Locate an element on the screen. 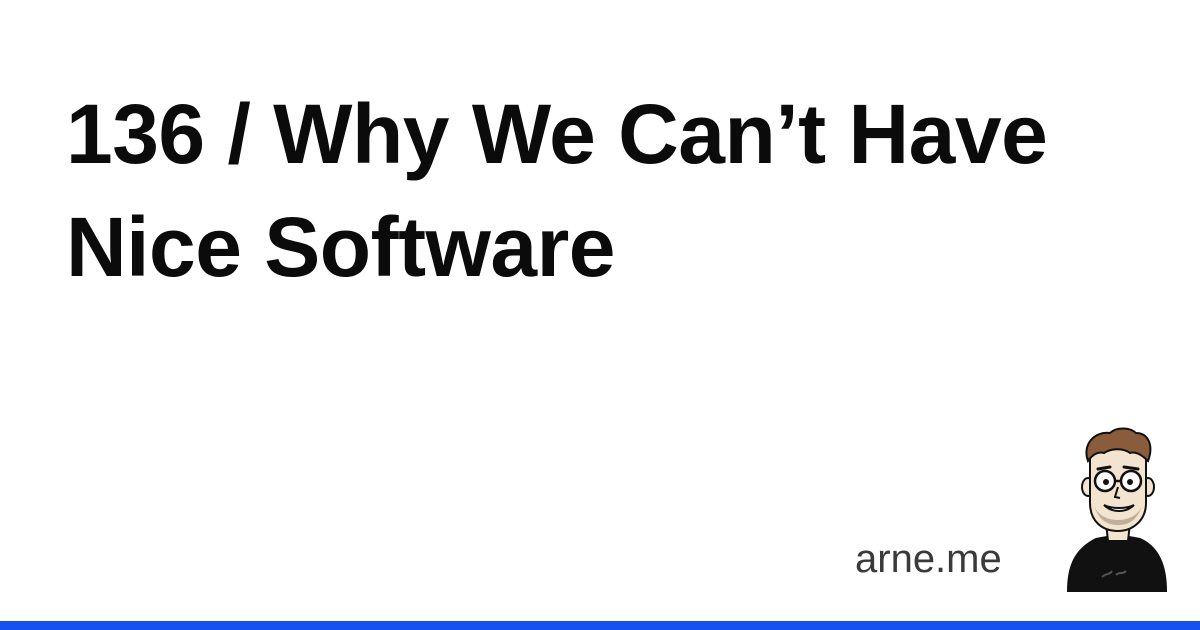 The image size is (1200, 630). accent-bar is located at coordinates (600, 625).